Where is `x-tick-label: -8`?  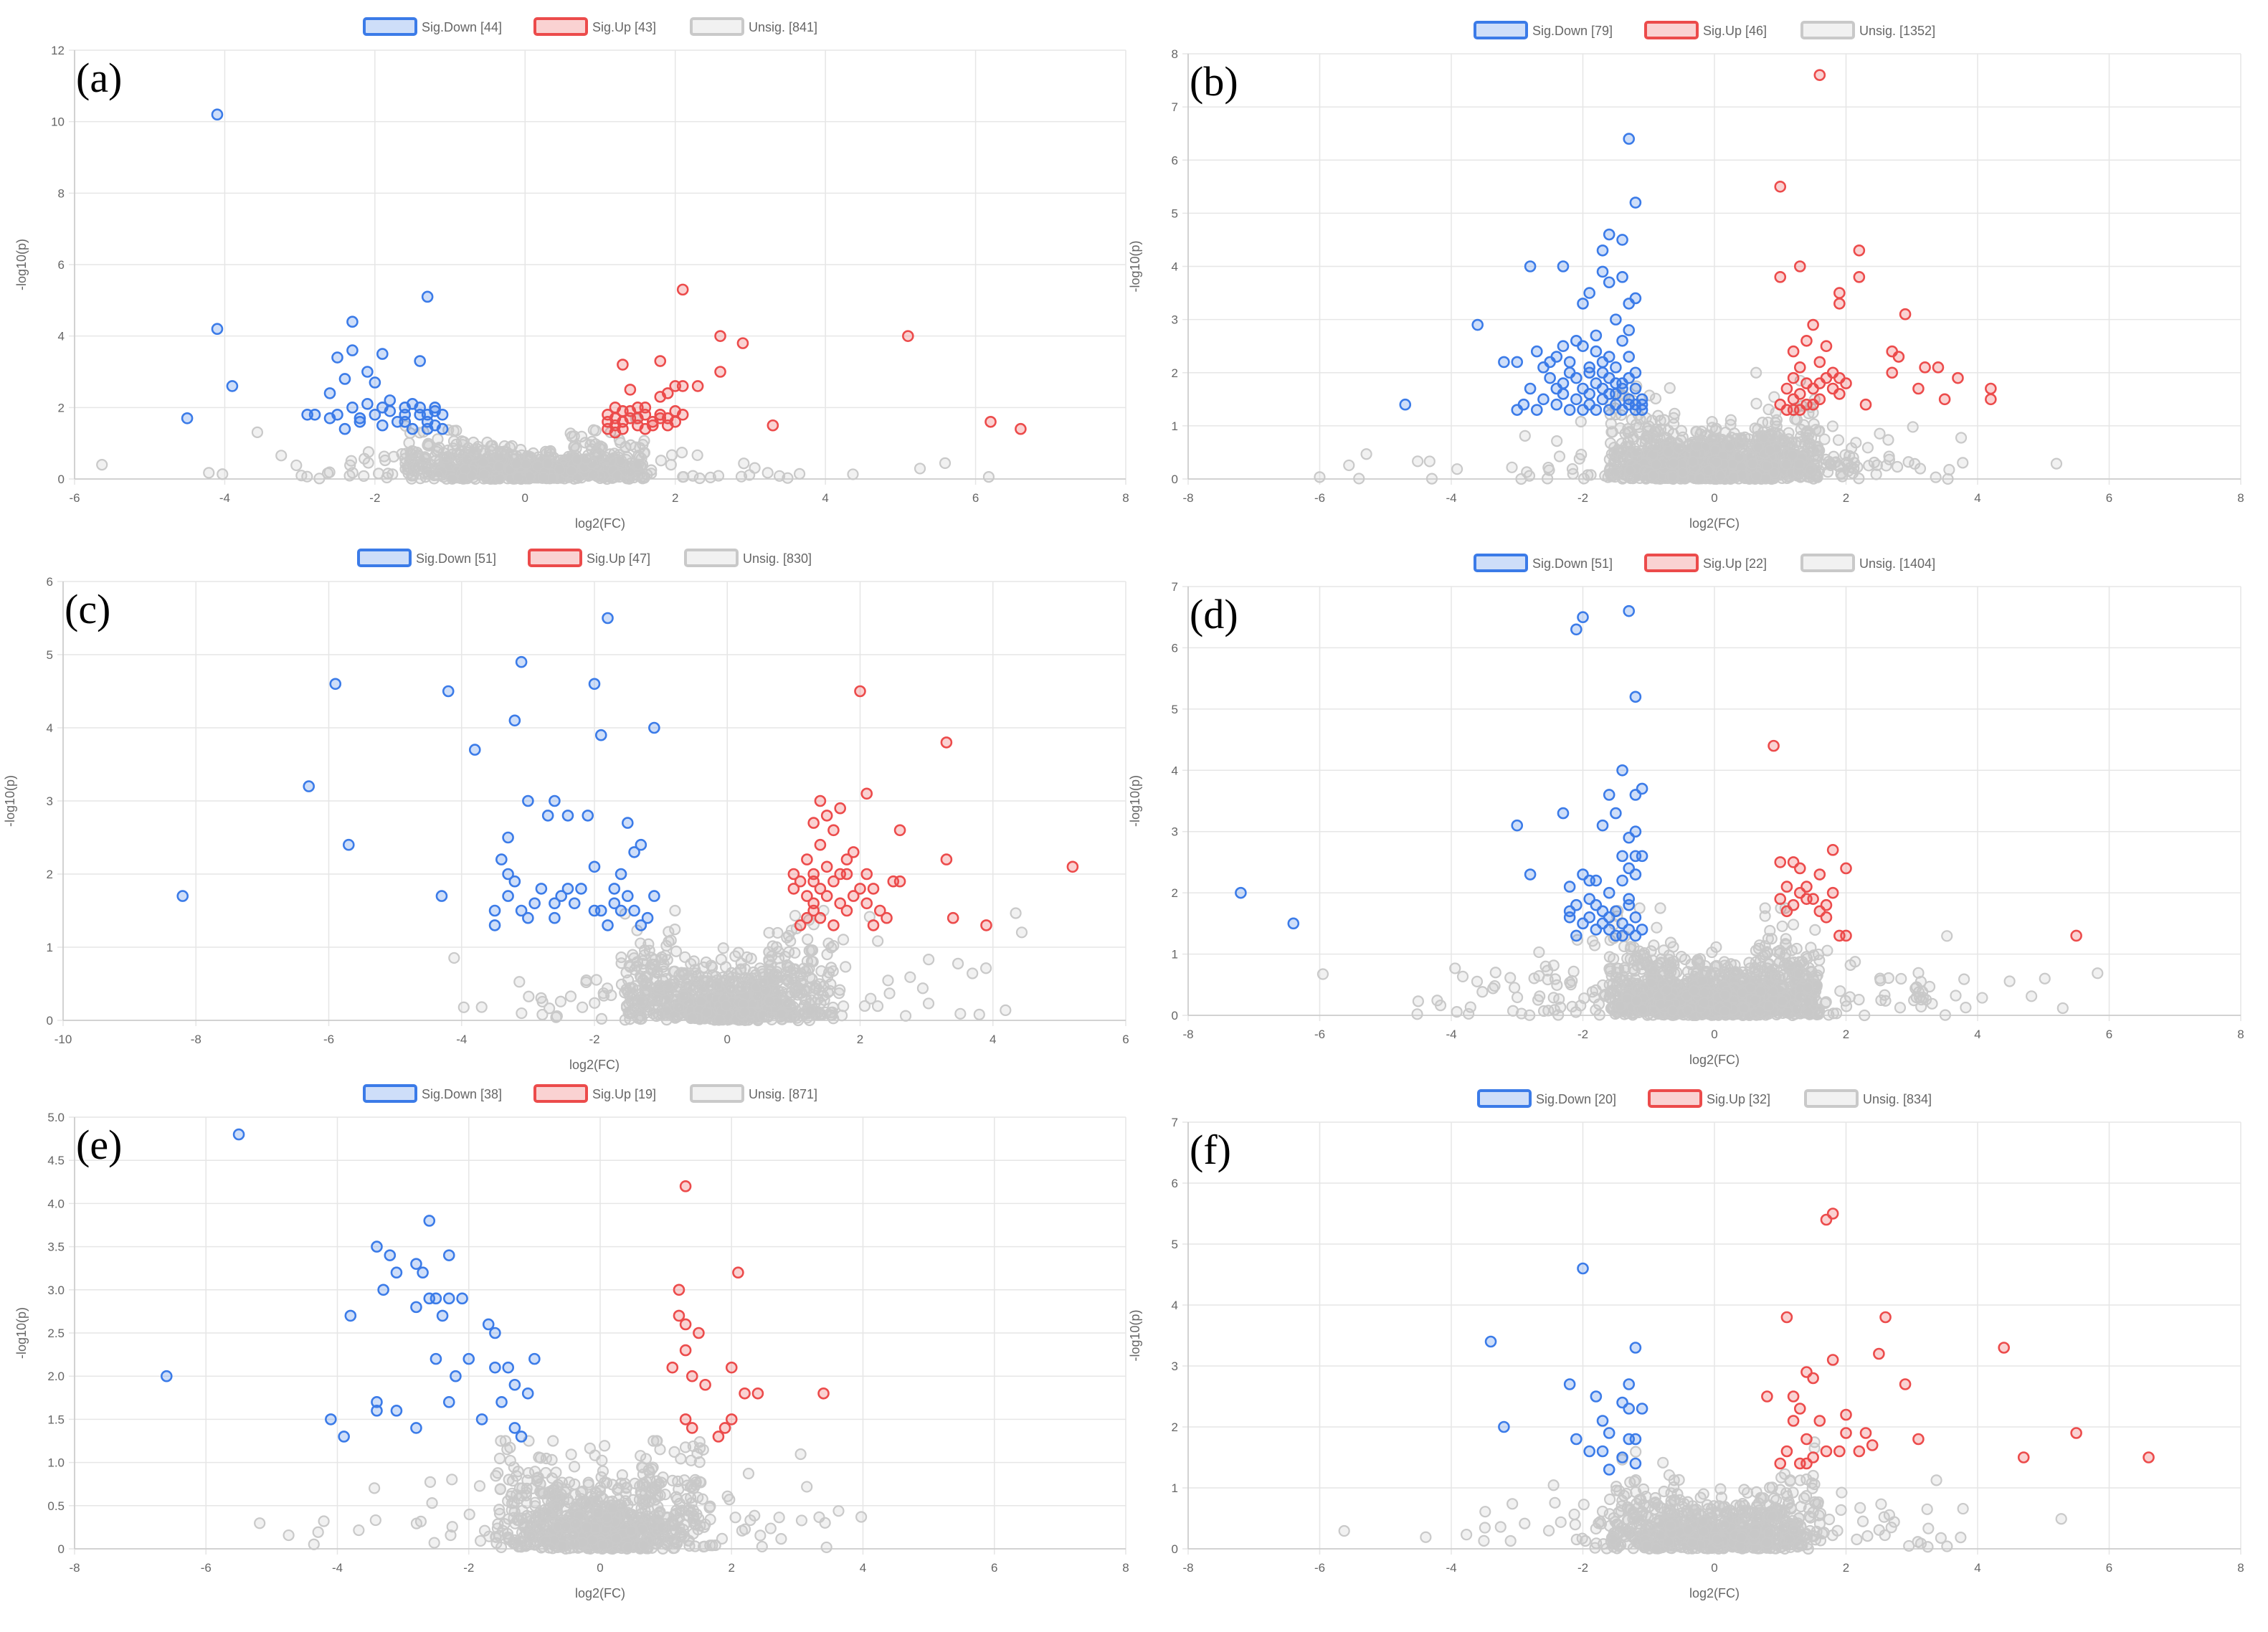 x-tick-label: -8 is located at coordinates (1187, 498).